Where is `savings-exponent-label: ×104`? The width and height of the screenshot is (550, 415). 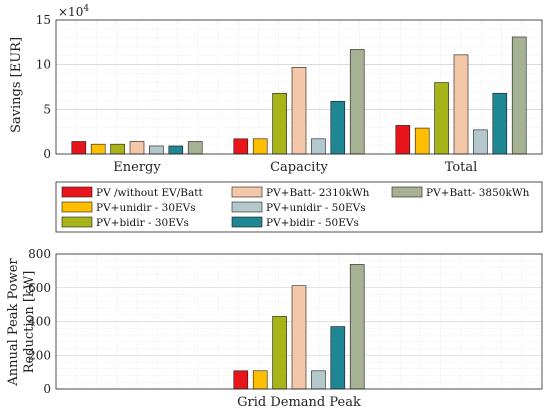
savings-exponent-label: ×104 is located at coordinates (73, 11).